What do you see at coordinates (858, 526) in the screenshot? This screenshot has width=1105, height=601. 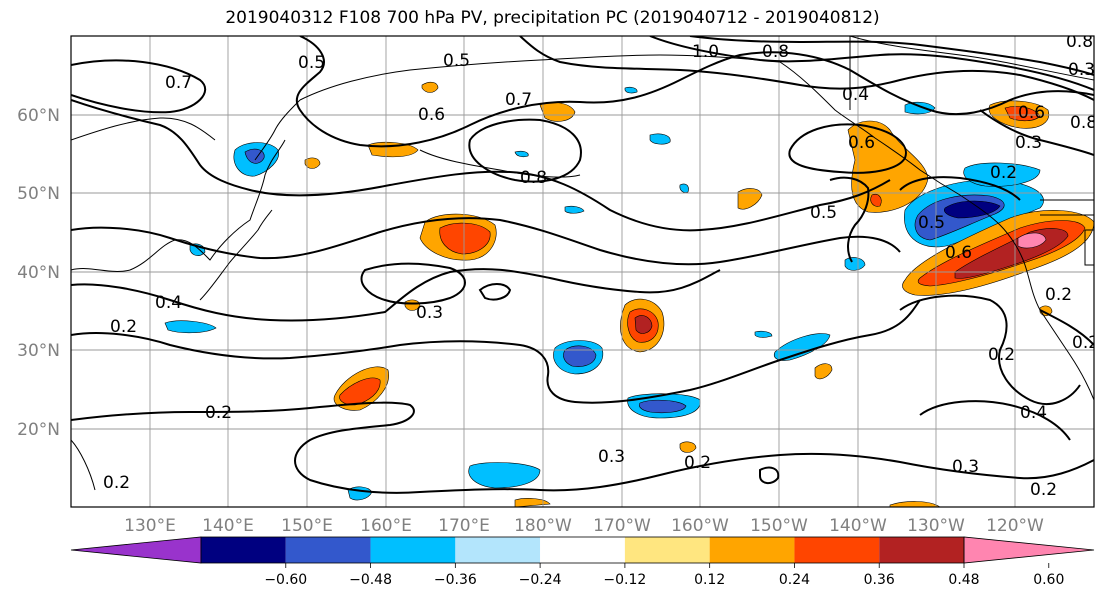 I see `lon-label: 140°W` at bounding box center [858, 526].